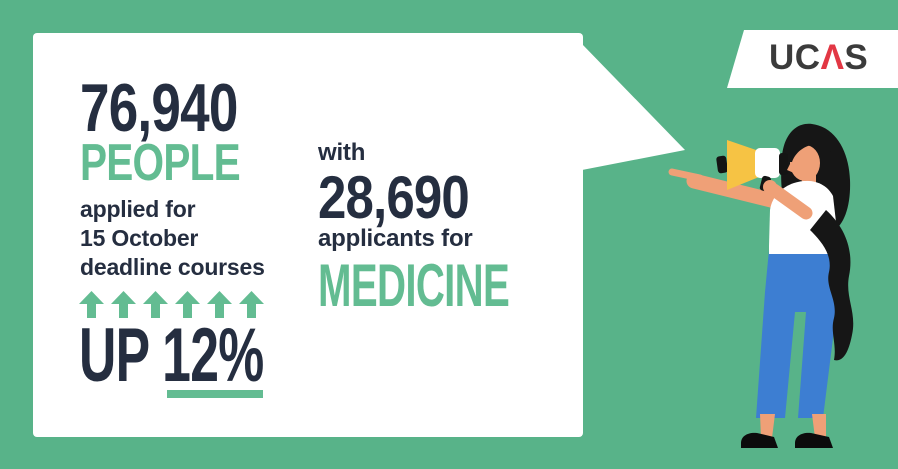  I want to click on ucas-logo-banner: UCΛS, so click(812, 59).